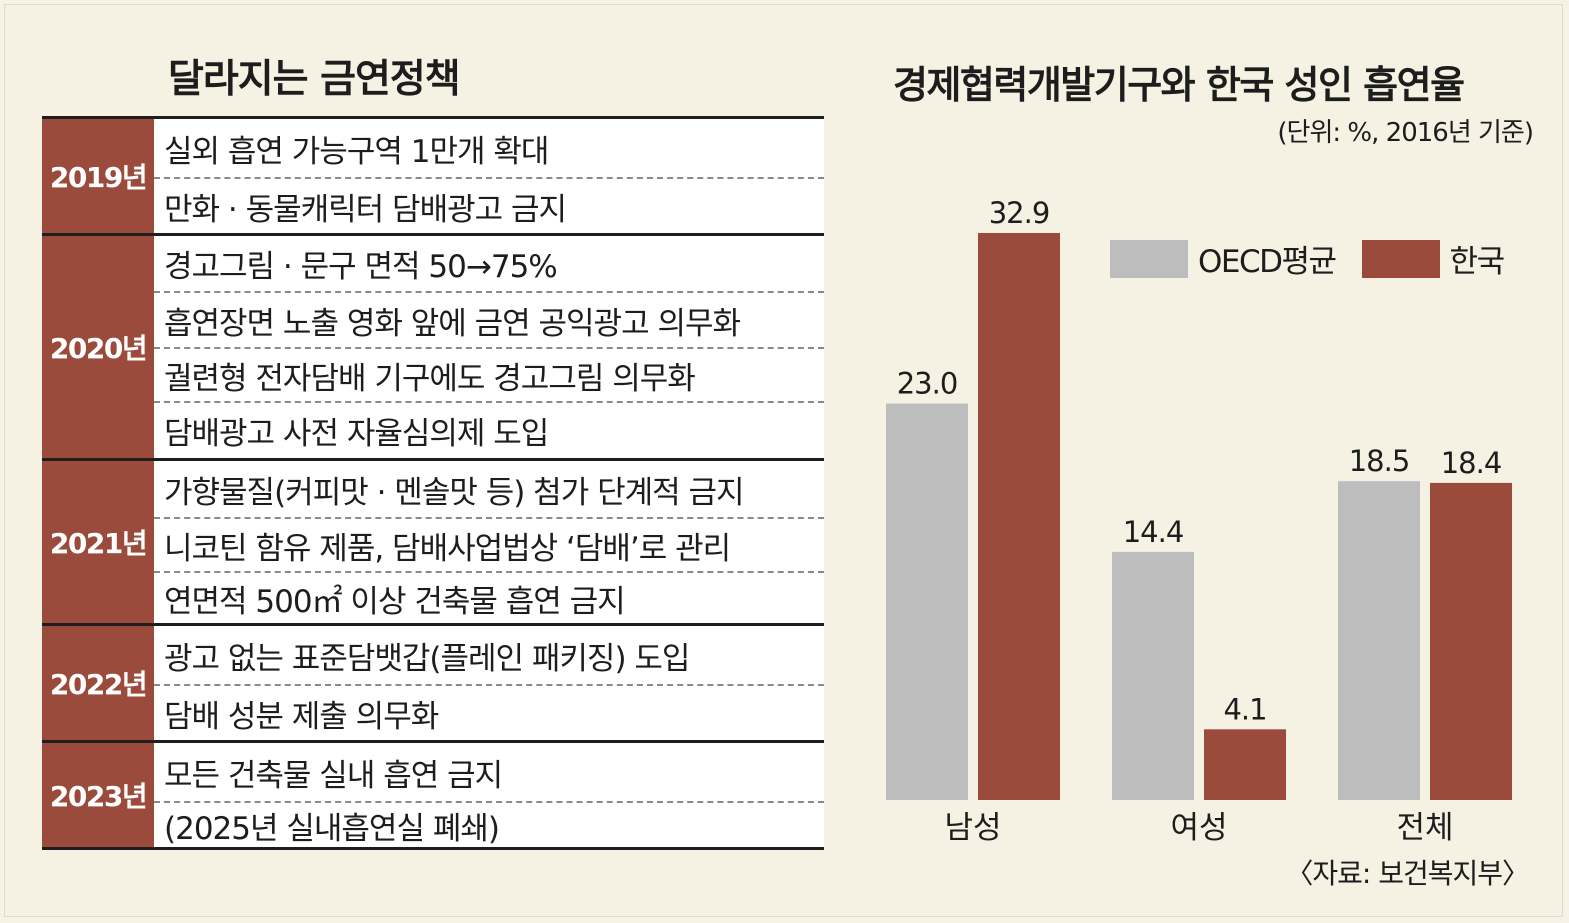 This screenshot has height=923, width=1569. Describe the element at coordinates (98, 542) in the screenshot. I see `year-label: 2021년` at that location.